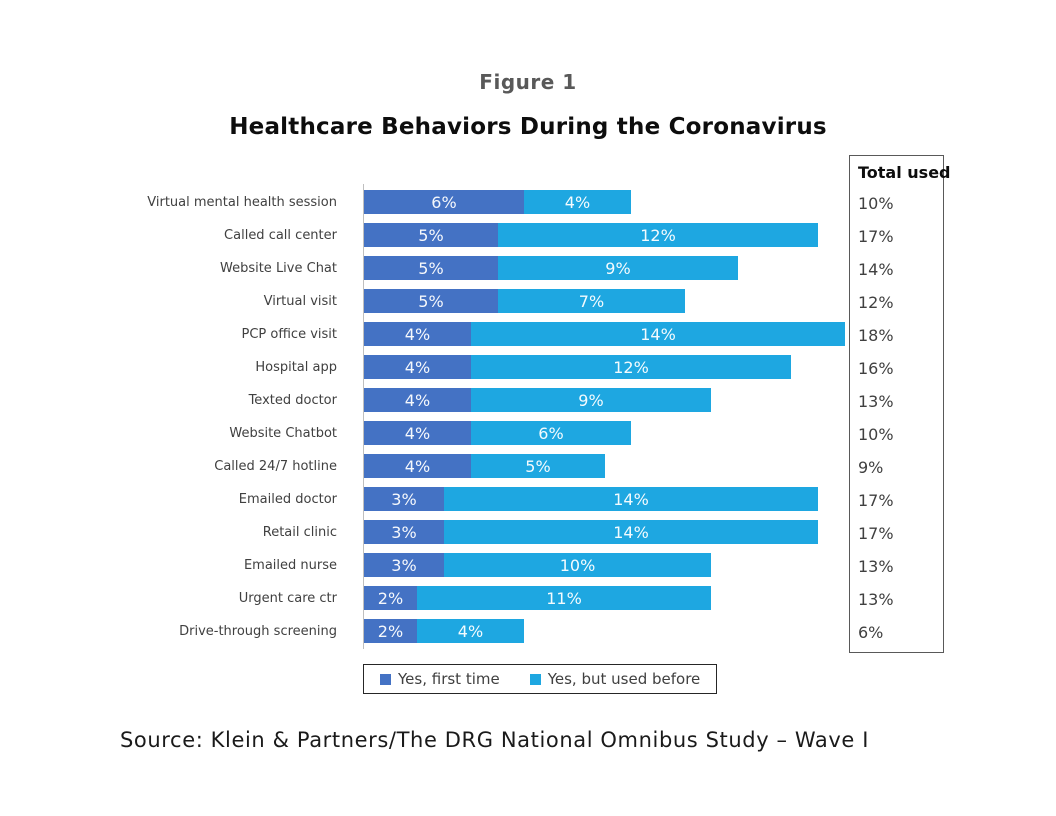 This screenshot has width=1056, height=816. Describe the element at coordinates (624, 679) in the screenshot. I see `legend-label: Yes, but used before` at that location.